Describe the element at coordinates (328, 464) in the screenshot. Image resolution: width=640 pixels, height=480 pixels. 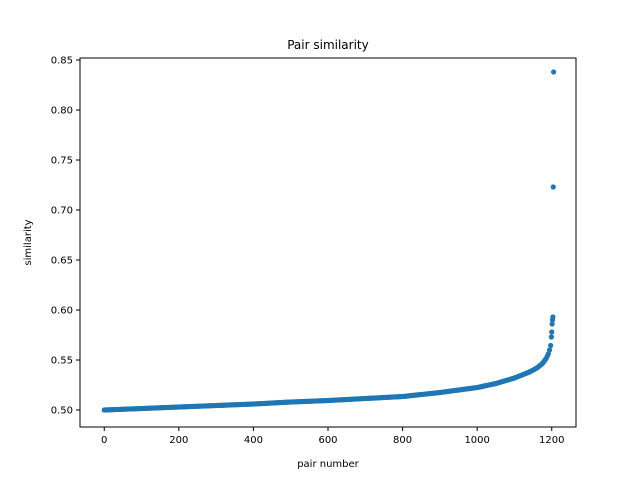
I see `x-axis-label: pair number` at that location.